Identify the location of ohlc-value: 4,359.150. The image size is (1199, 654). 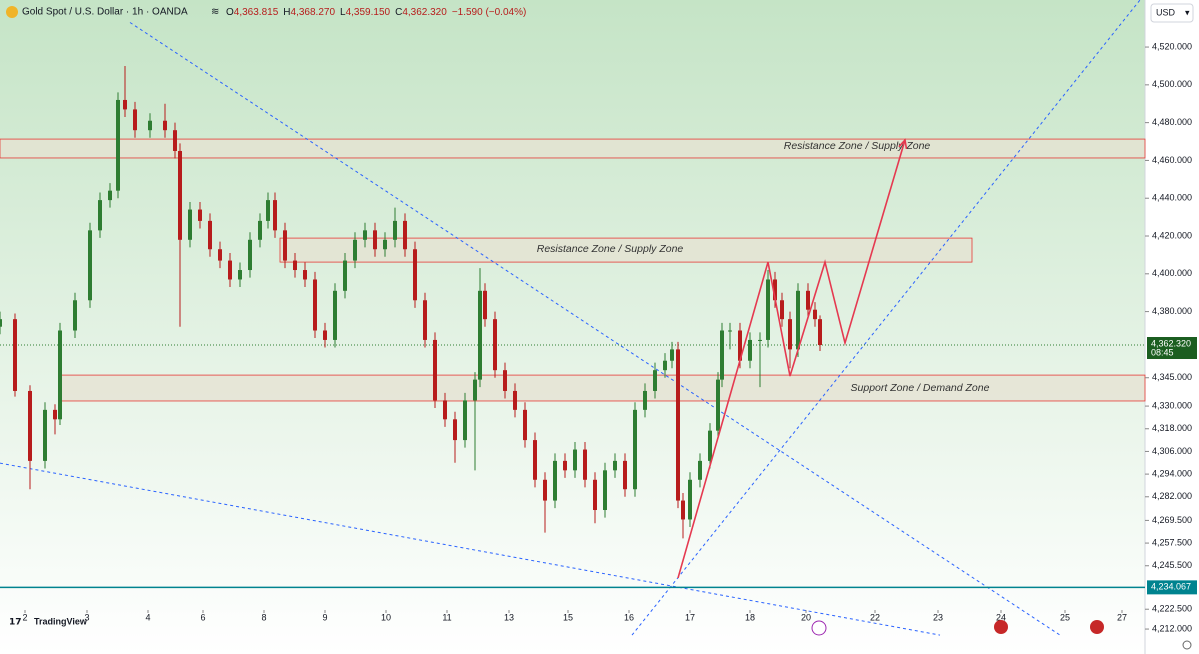
(368, 12).